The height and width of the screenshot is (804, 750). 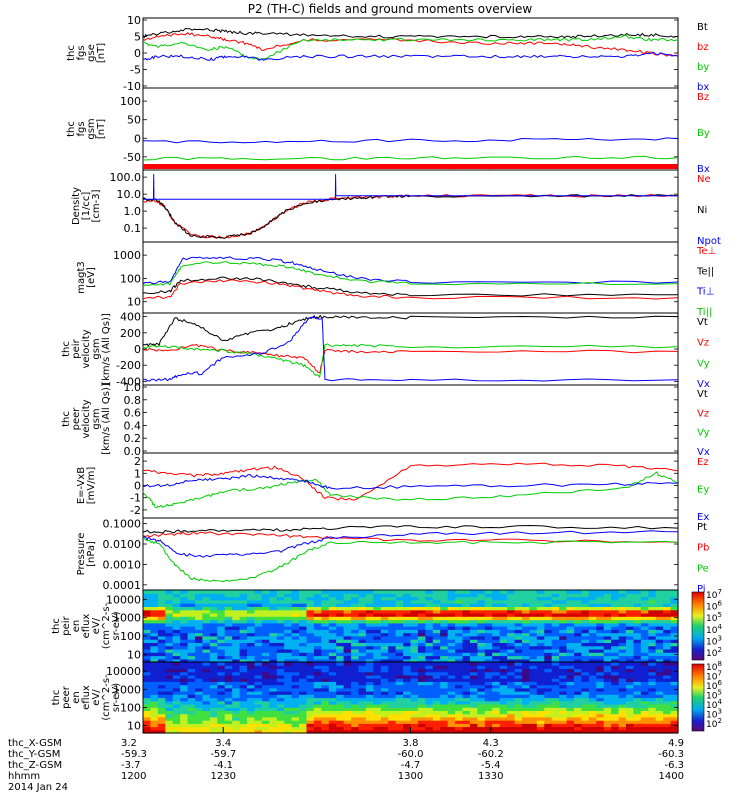 I want to click on colorbar-label: 105, so click(x=714, y=617).